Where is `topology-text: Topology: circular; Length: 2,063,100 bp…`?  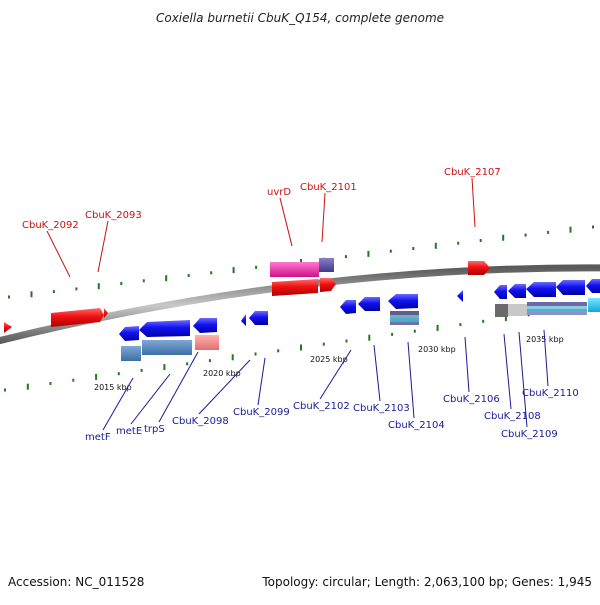
topology-text: Topology: circular; Length: 2,063,100 bp… is located at coordinates (426, 582).